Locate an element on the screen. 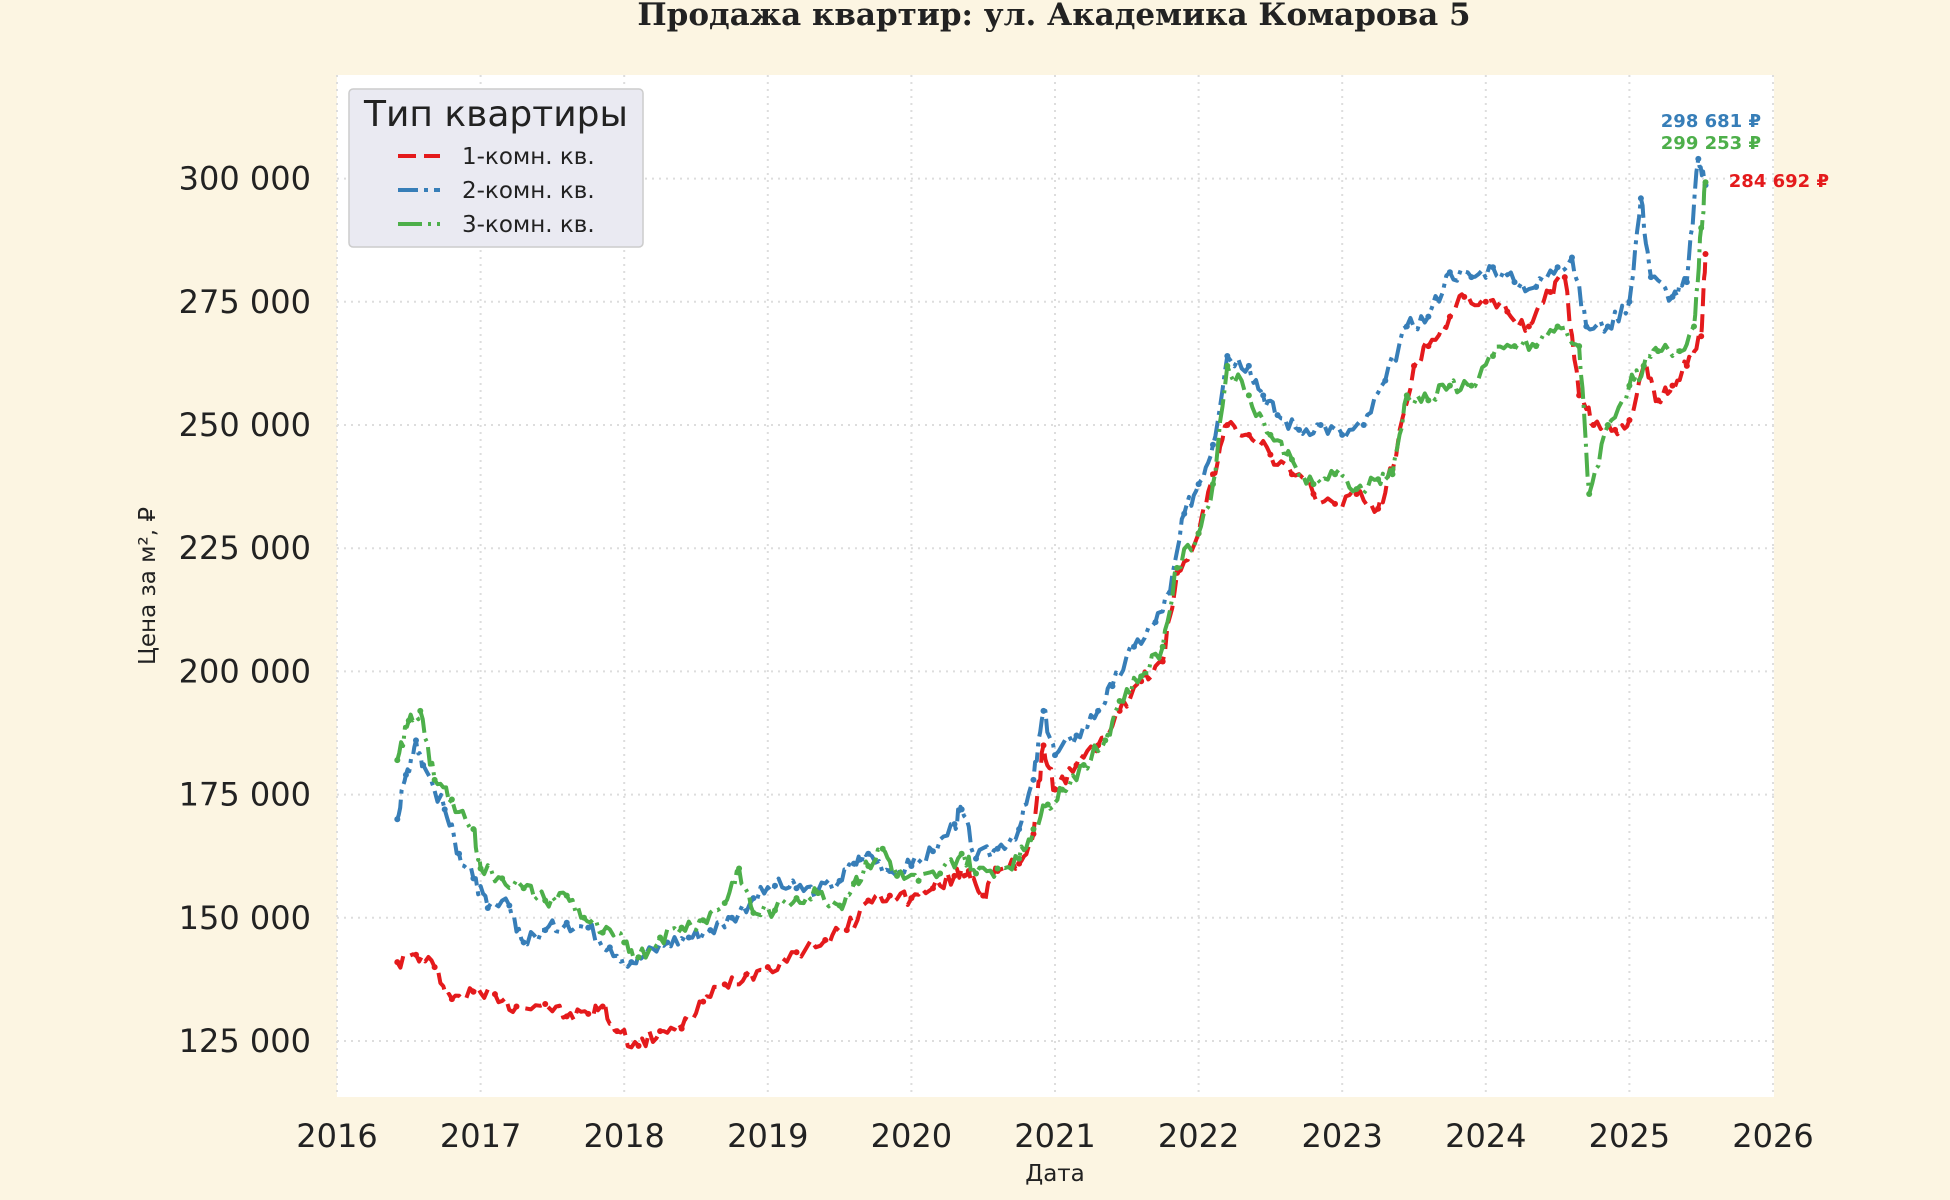 The width and height of the screenshot is (1950, 1200). x-tick-label: 2020 is located at coordinates (911, 1136).